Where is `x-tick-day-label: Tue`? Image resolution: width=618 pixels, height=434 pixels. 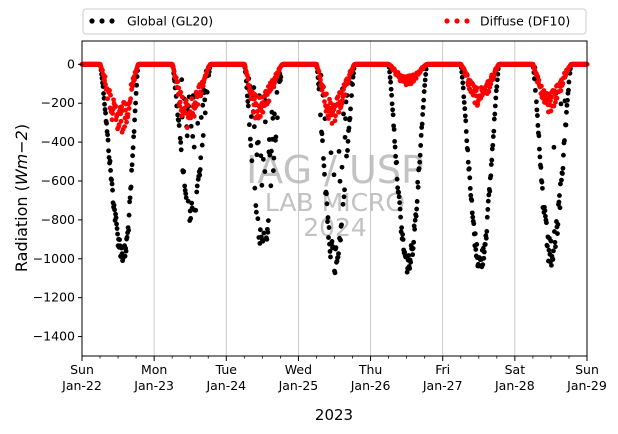 x-tick-day-label: Tue is located at coordinates (226, 369).